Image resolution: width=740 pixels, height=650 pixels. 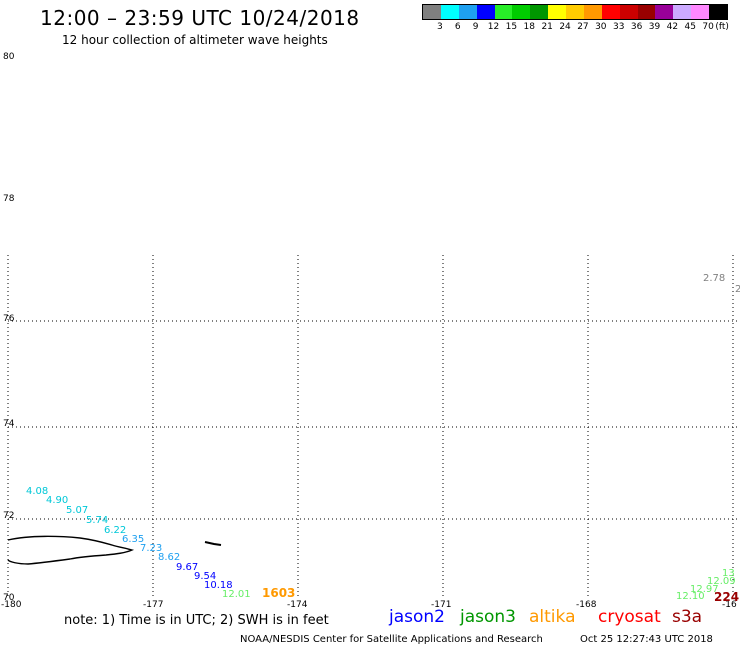 I want to click on wave-height-value: 12.01, so click(x=236, y=594).